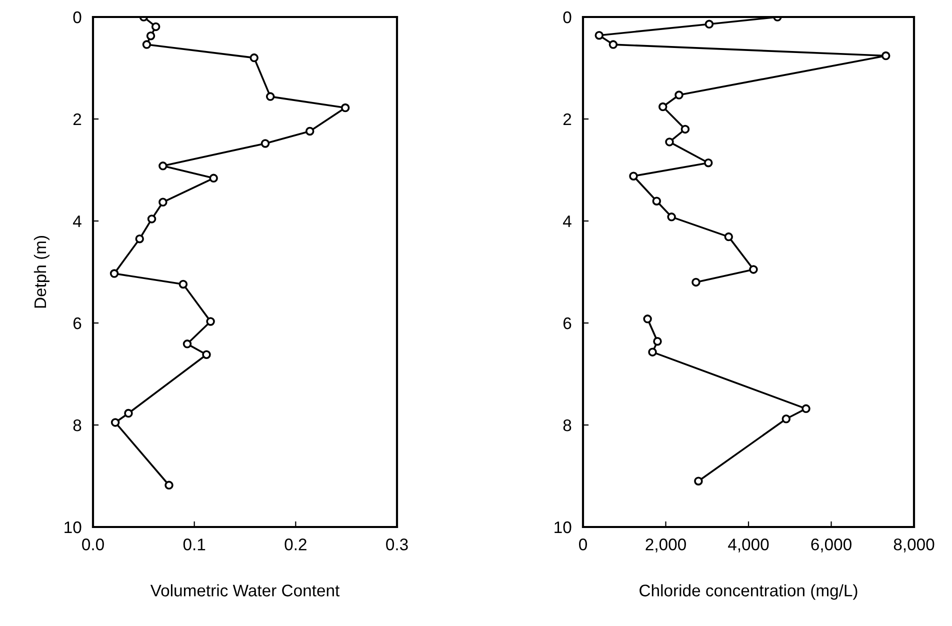 The width and height of the screenshot is (952, 626). What do you see at coordinates (194, 544) in the screenshot?
I see `x-tick-label: 0.1` at bounding box center [194, 544].